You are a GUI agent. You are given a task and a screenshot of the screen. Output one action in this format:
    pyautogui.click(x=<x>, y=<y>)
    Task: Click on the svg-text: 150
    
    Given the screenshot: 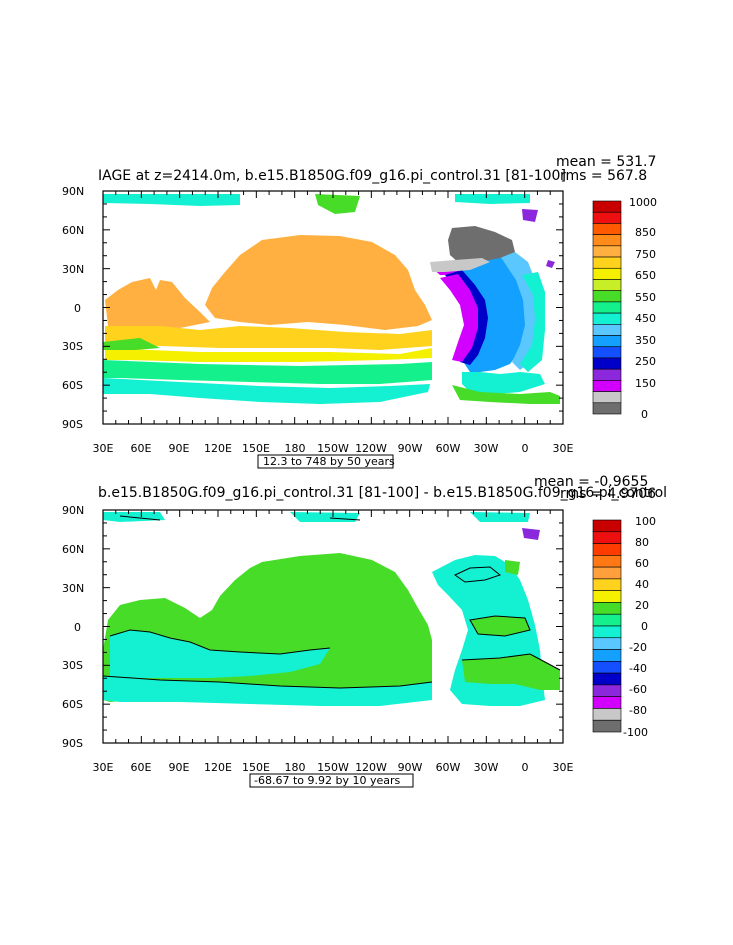 What is the action you would take?
    pyautogui.click(x=645, y=383)
    